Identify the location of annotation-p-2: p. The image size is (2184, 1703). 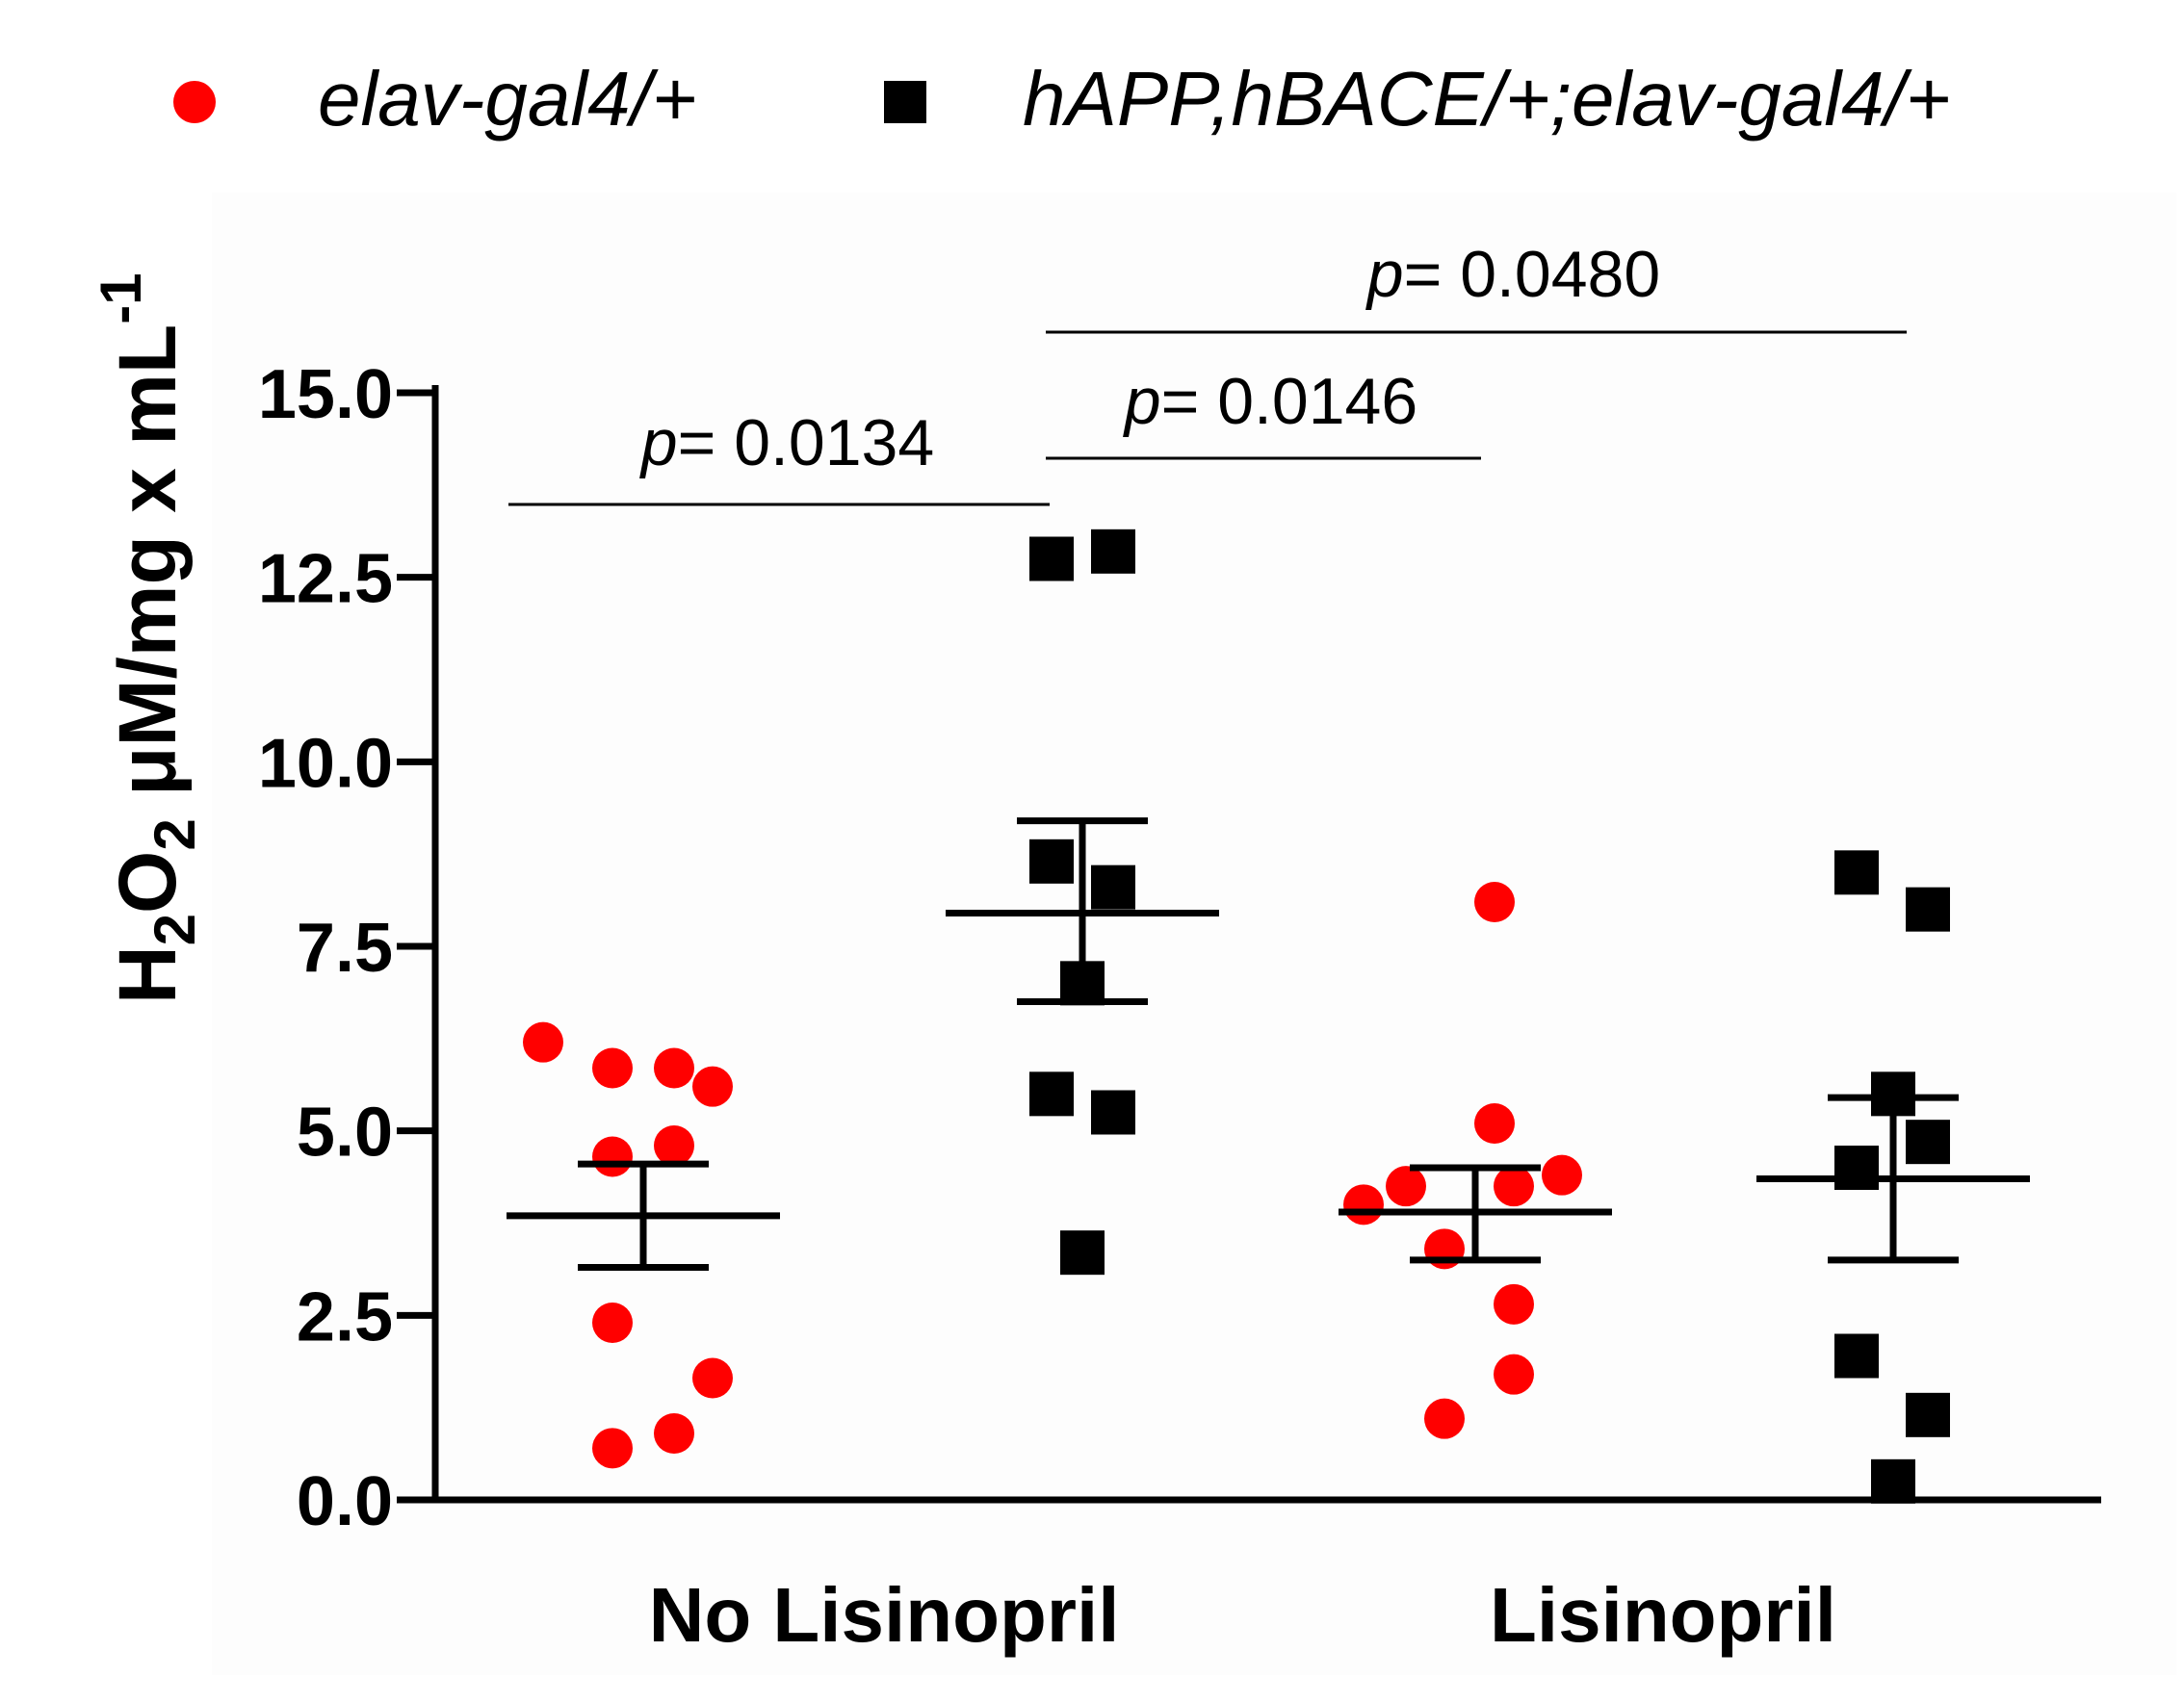
(1385, 274).